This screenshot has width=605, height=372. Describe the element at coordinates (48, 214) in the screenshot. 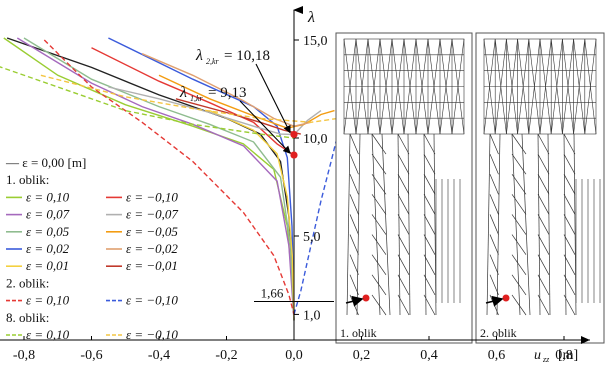

I see `legend-entry-label: ε = 0,07` at that location.